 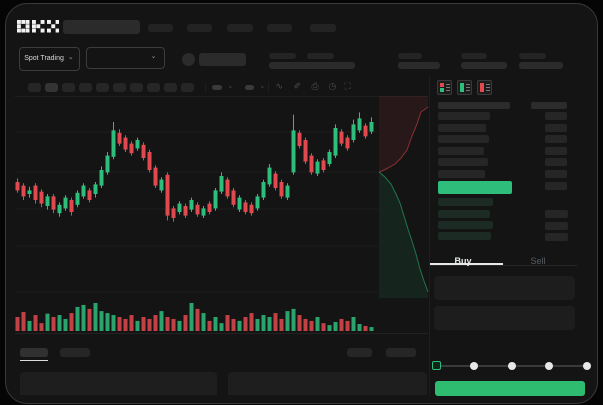 I want to click on orderbook-header-amount, so click(x=548, y=105).